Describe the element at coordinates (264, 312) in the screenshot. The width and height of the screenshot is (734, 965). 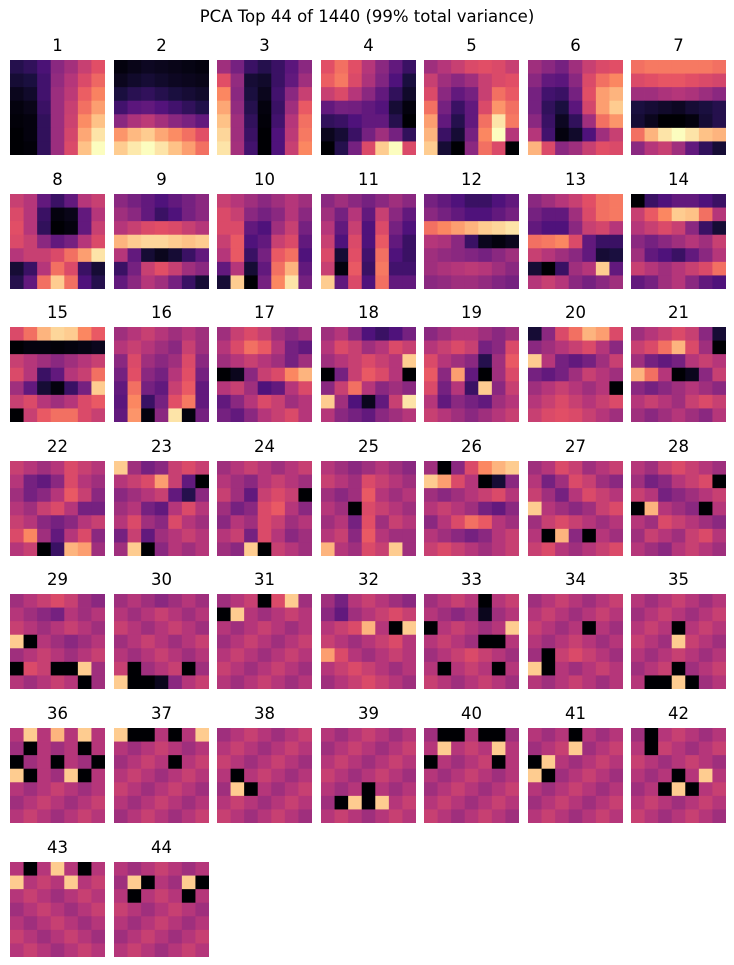
I see `component-title: 17` at that location.